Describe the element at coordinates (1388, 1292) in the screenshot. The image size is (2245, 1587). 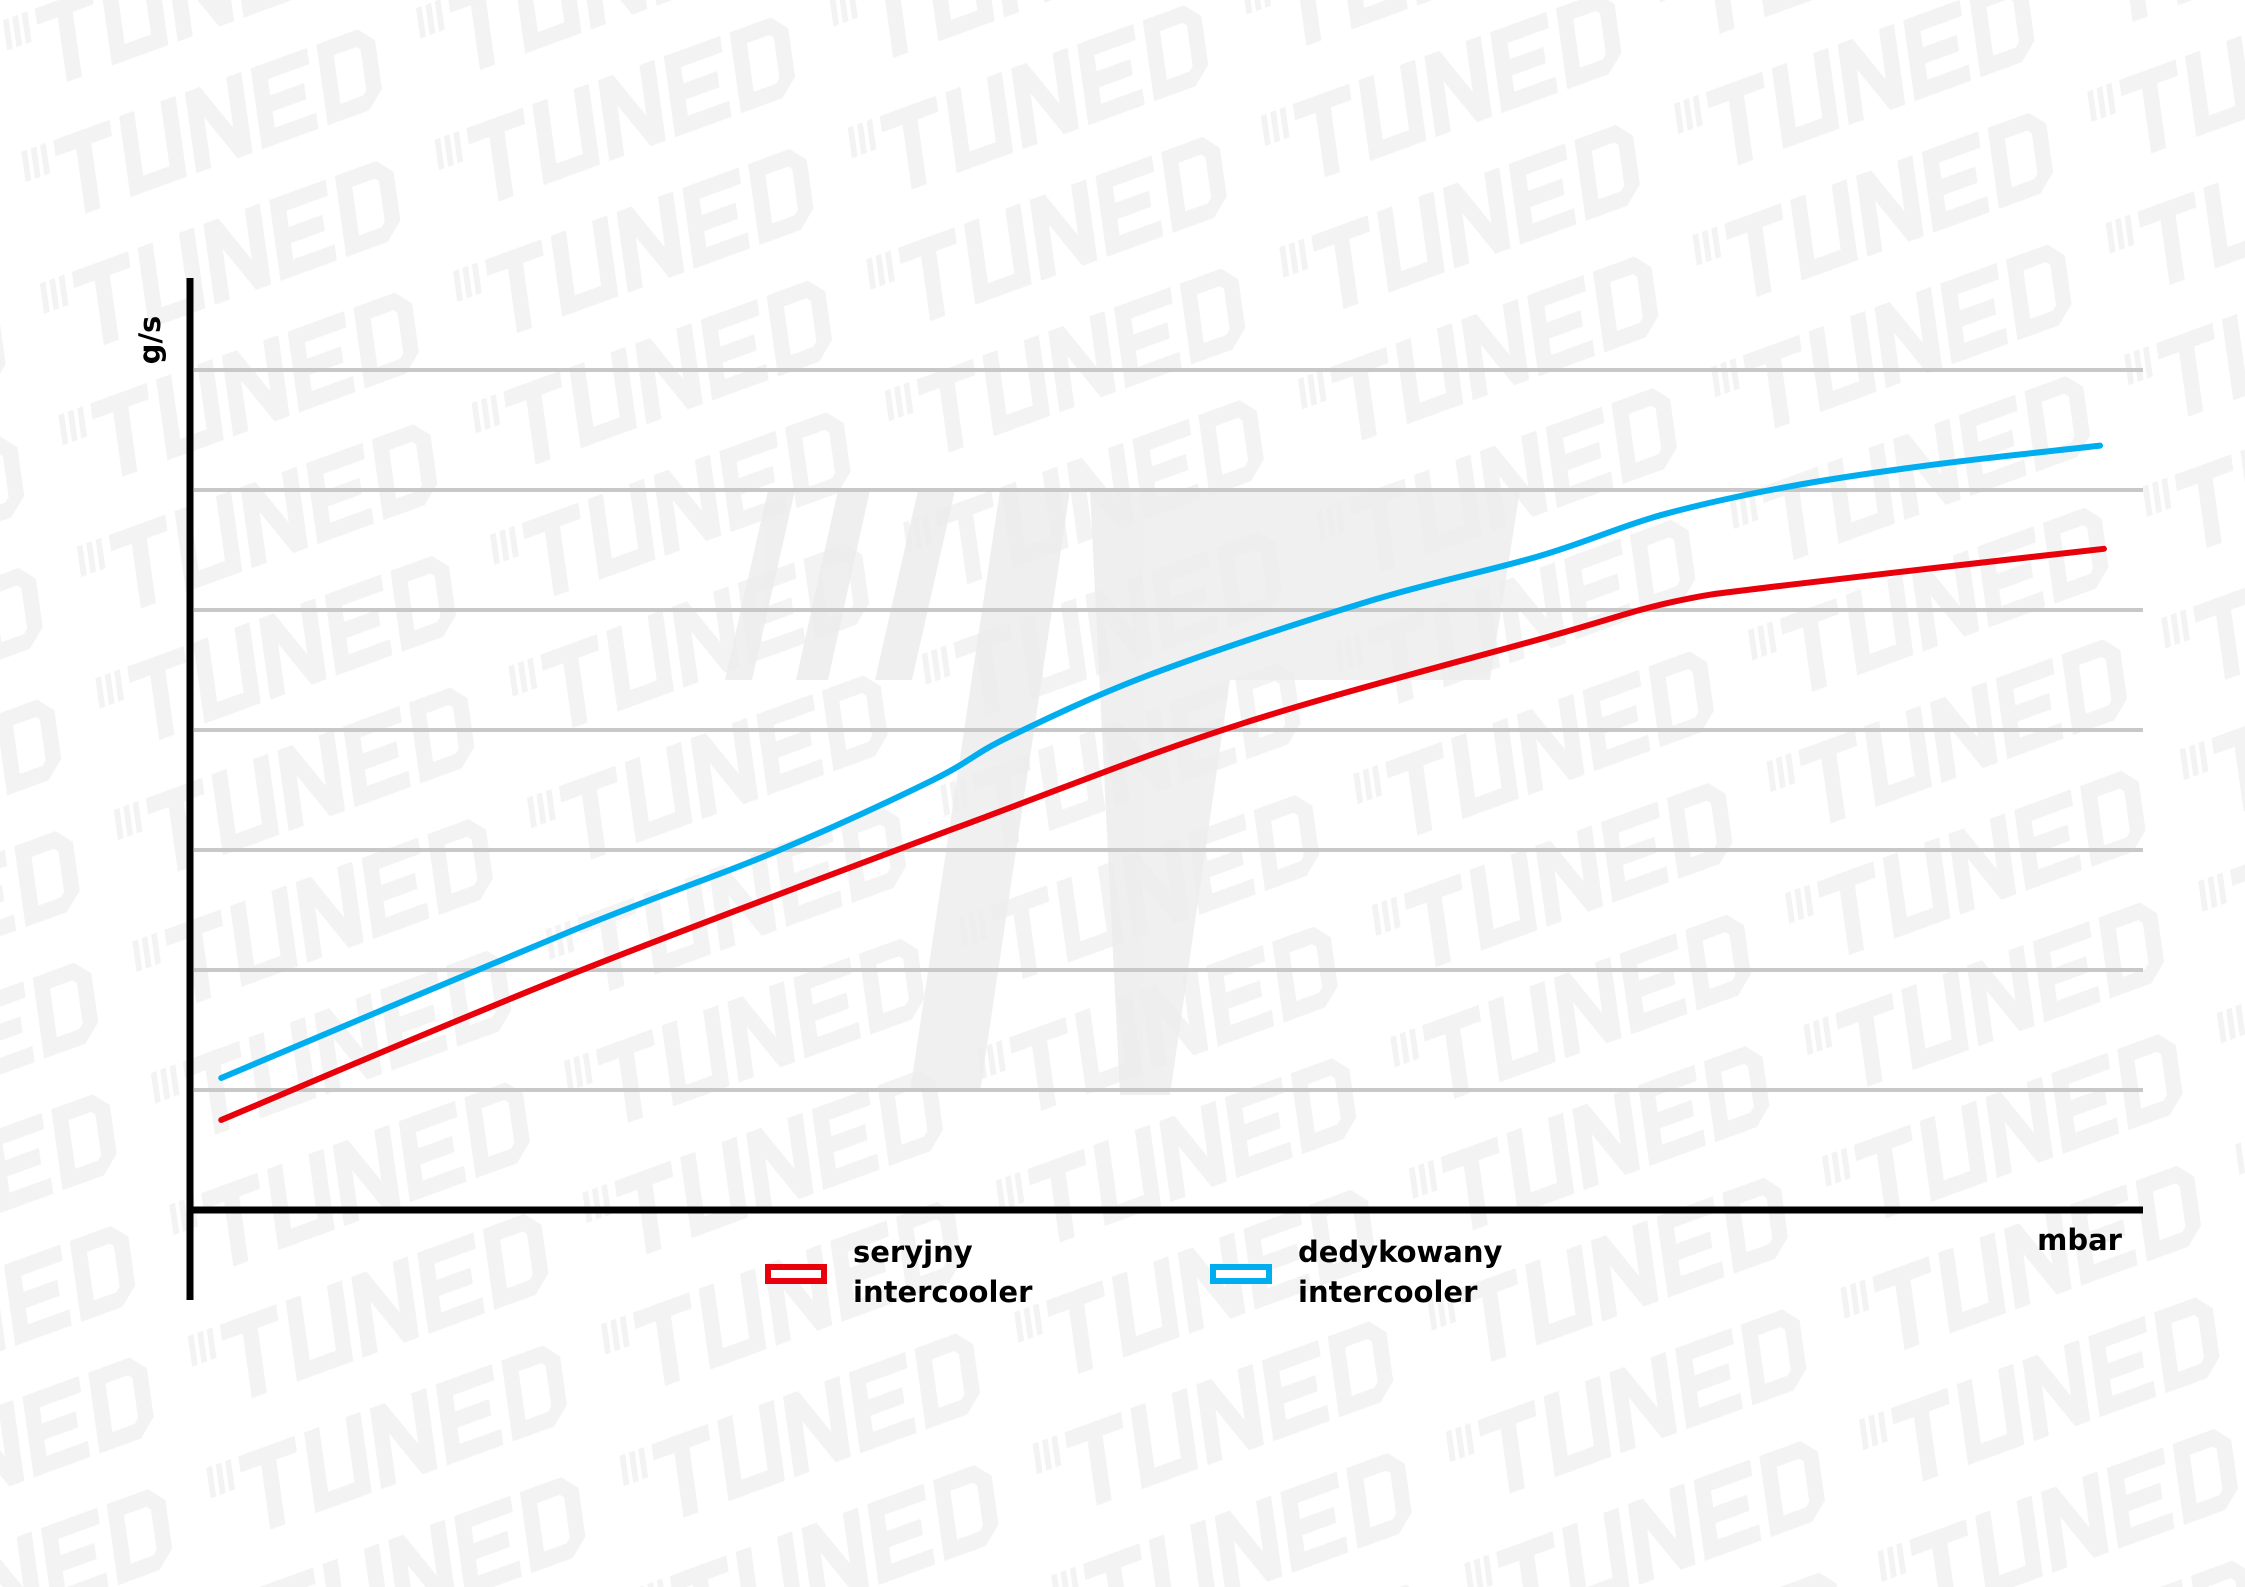
I see `legend-label-1: intercooler` at that location.